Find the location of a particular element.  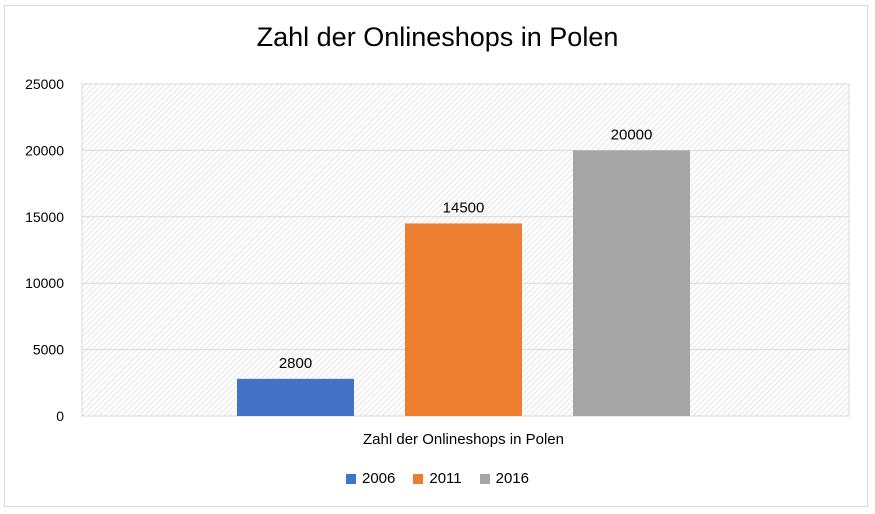

y-tick-label: 25000 is located at coordinates (44, 84).